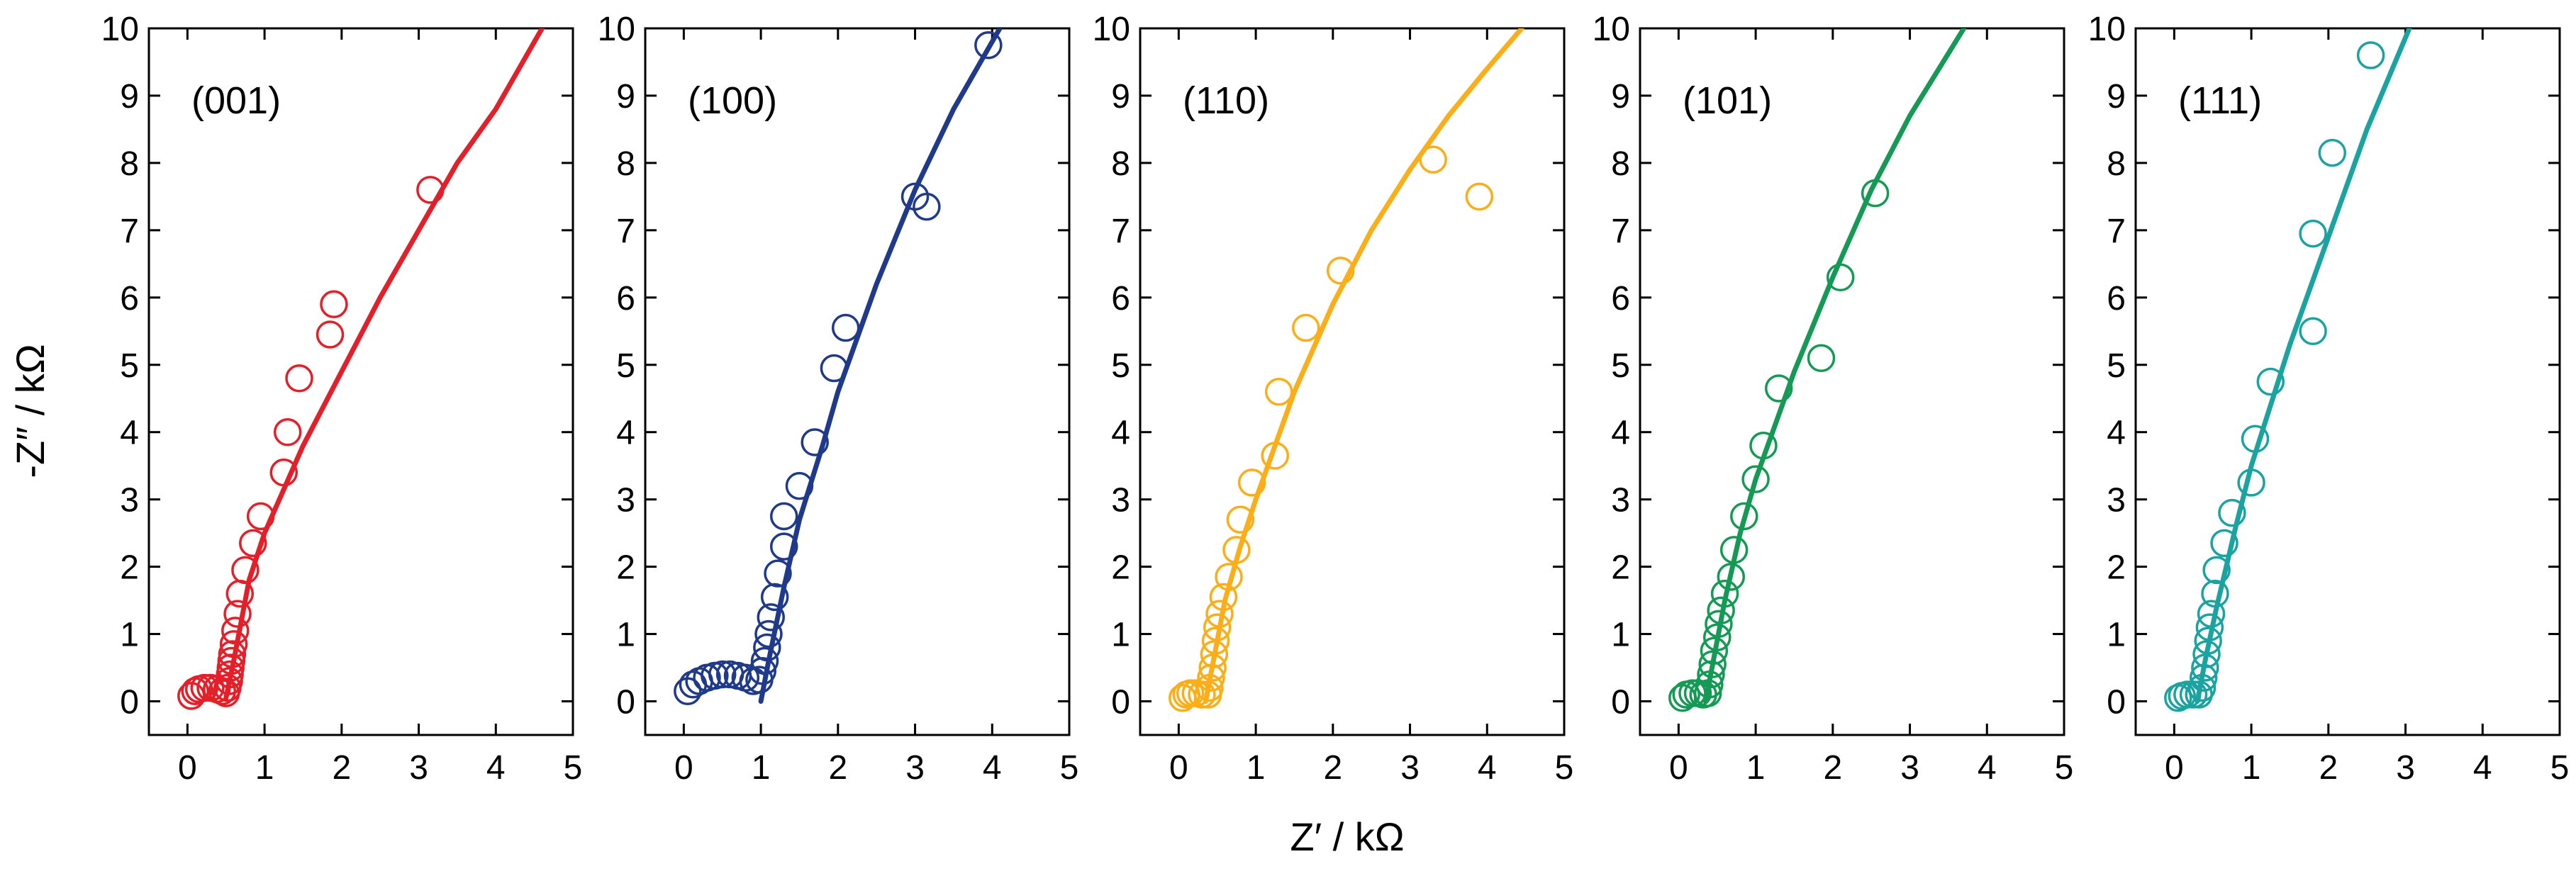 This screenshot has width=2576, height=876. I want to click on fit-curve, so click(384, 365).